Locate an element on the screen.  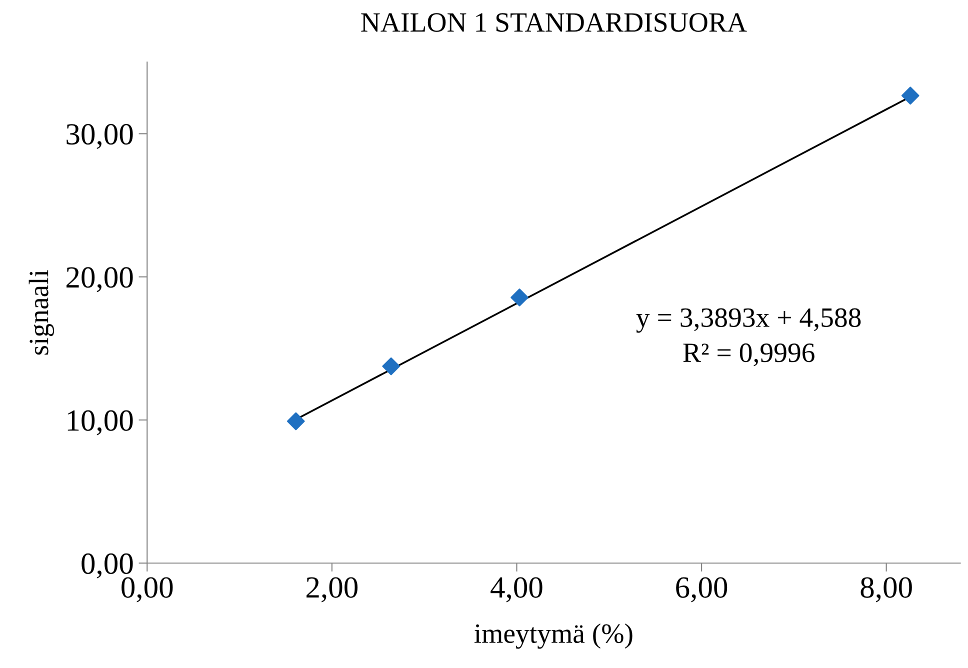
y-tick-label: 0,00 is located at coordinates (107, 565).